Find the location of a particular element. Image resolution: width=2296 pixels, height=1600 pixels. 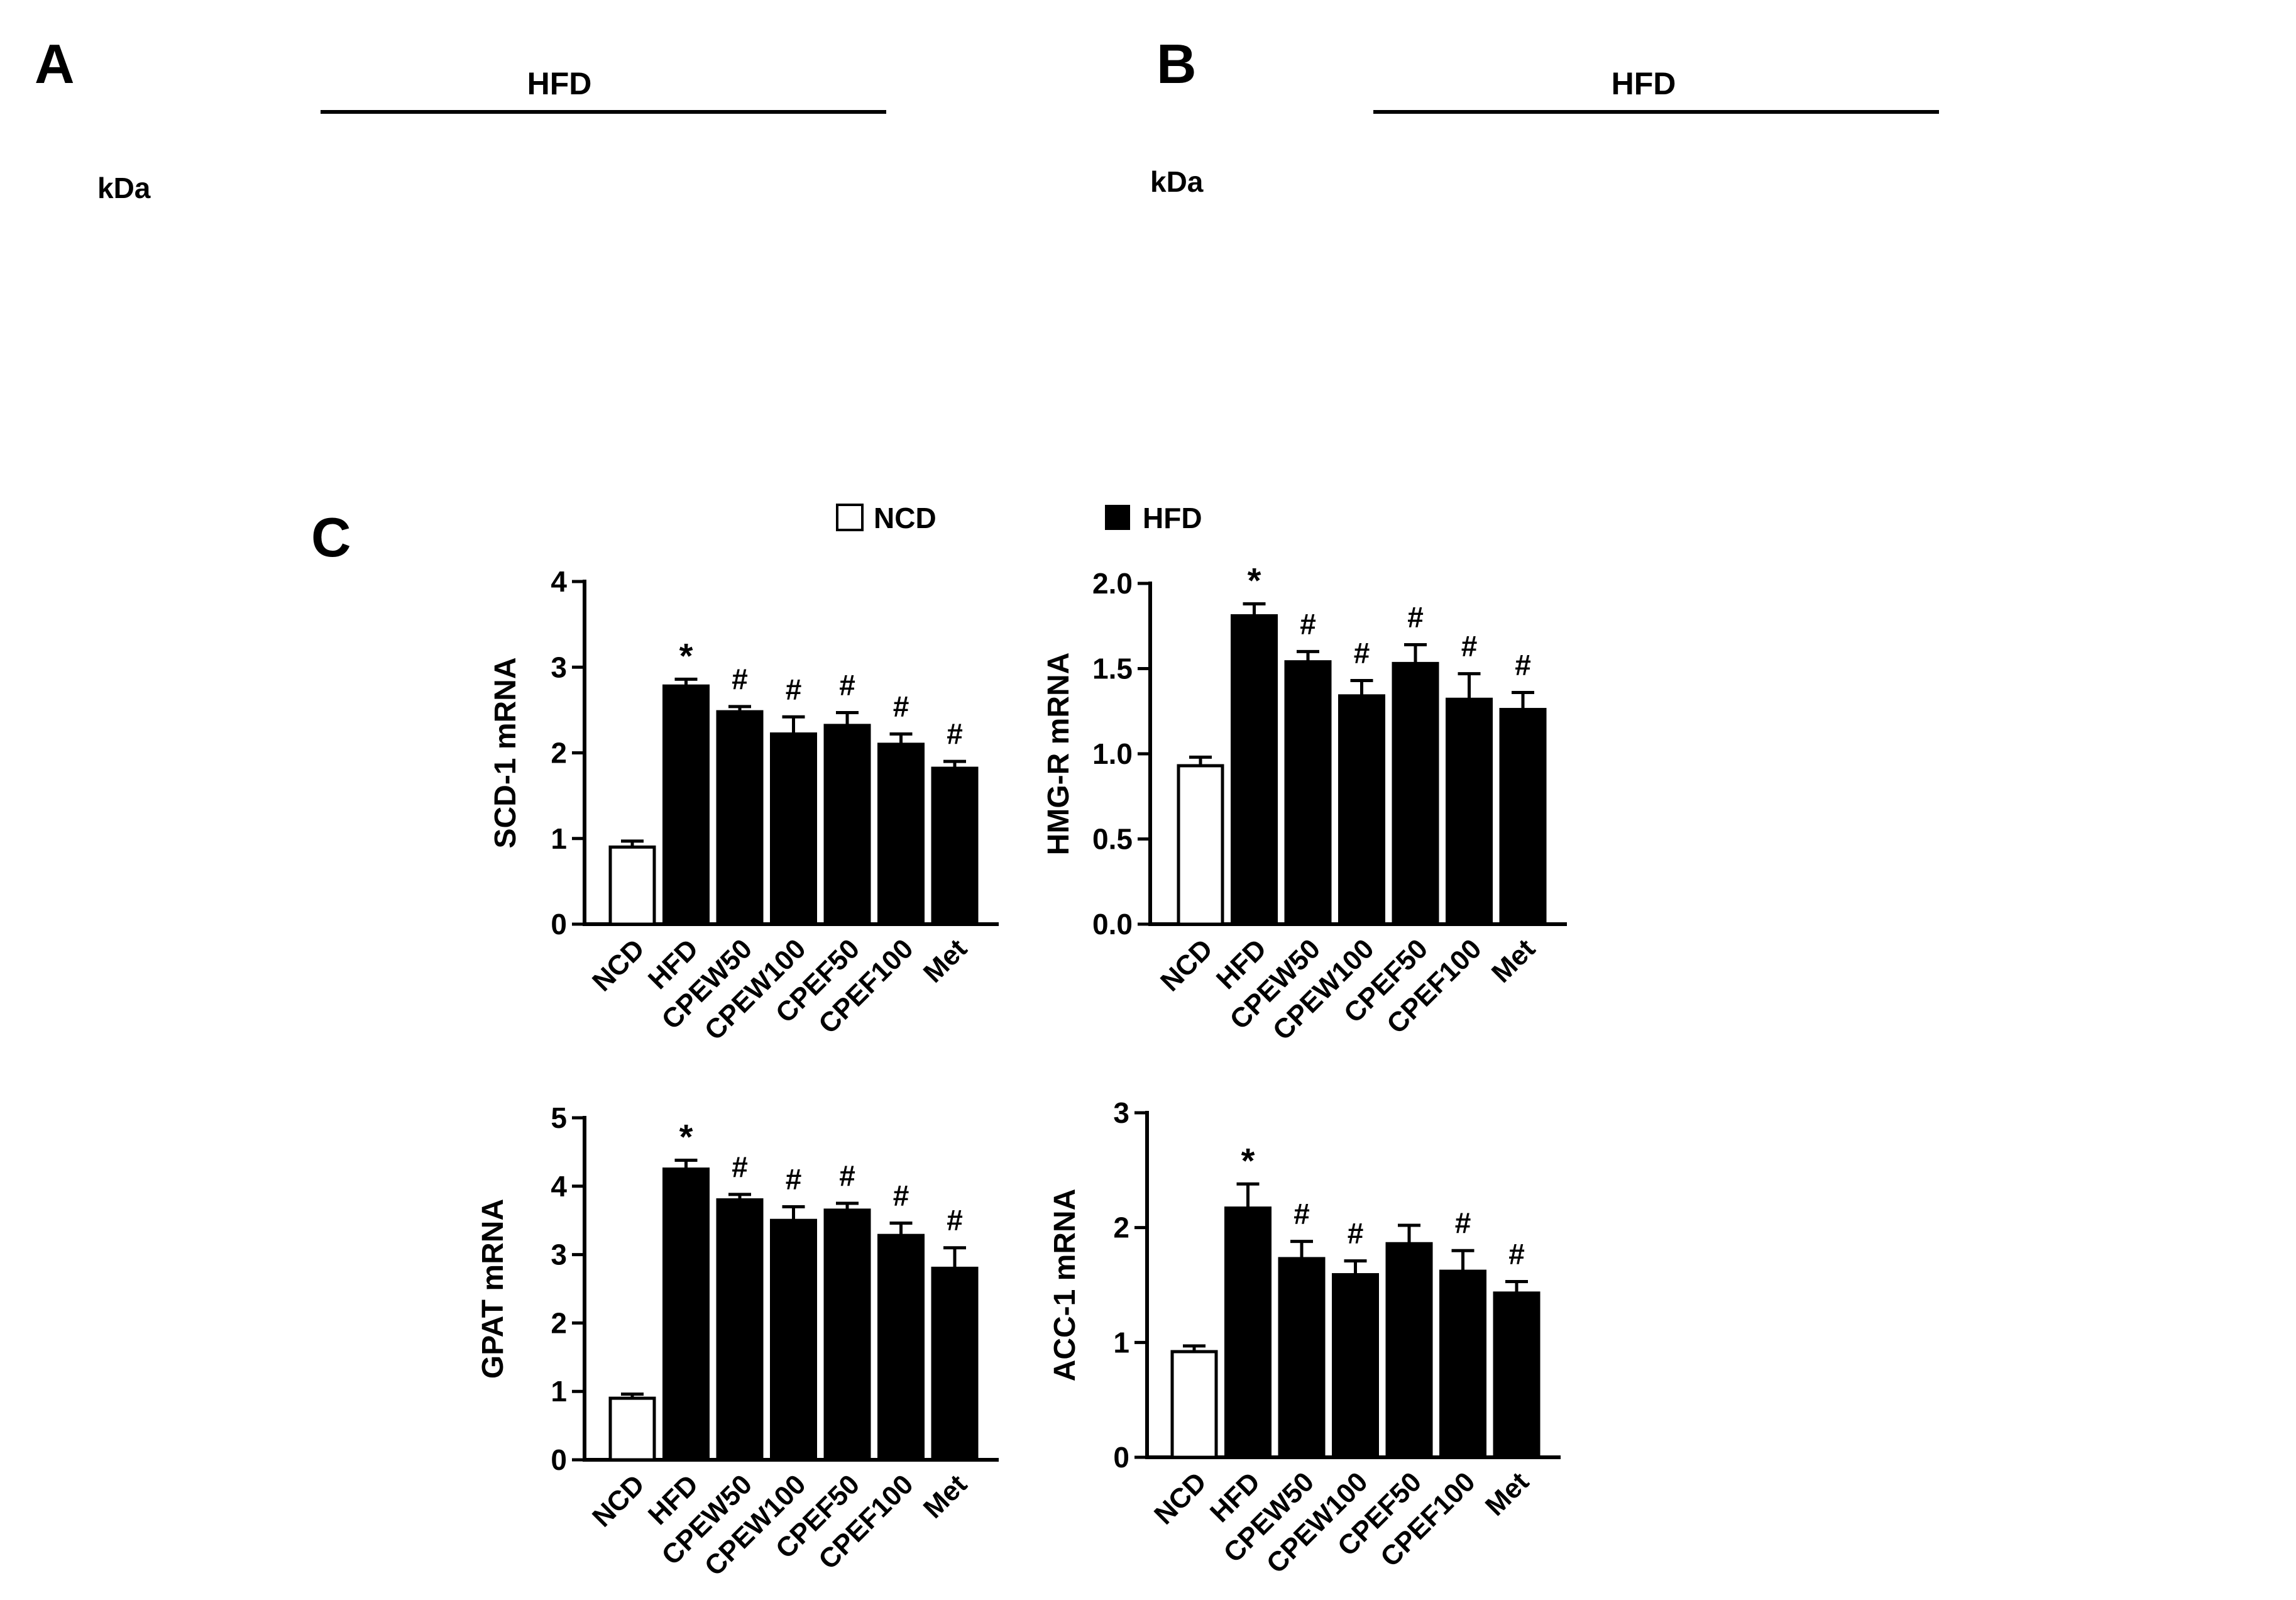

panel-label-b: B is located at coordinates (1176, 64).